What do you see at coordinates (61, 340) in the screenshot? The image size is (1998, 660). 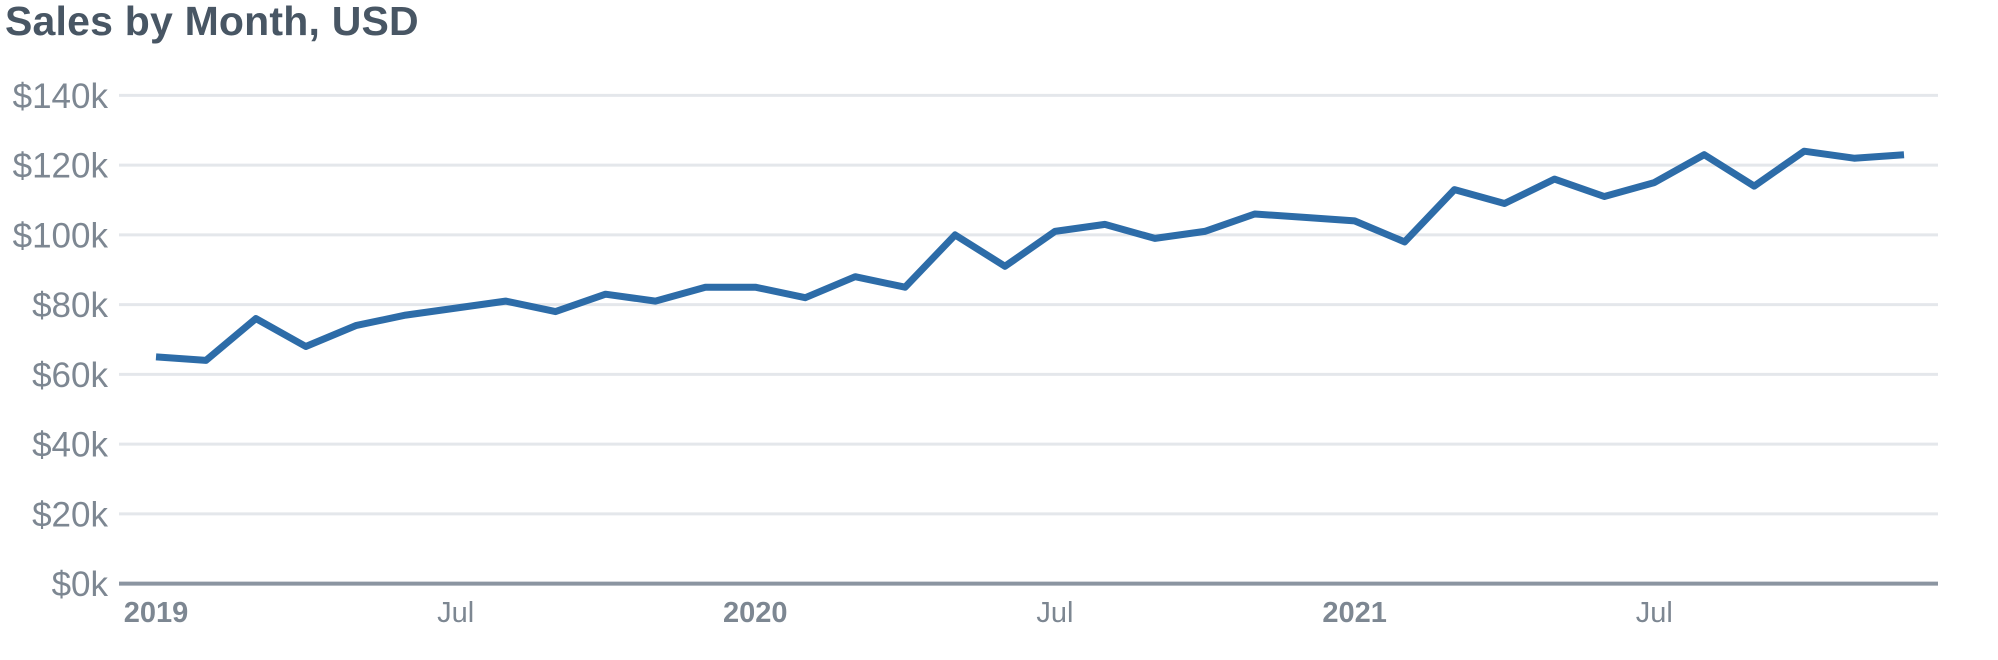 I see `y-axis-labels-group: $140k $120k $100k $80k $60k $40k $20k $0k` at bounding box center [61, 340].